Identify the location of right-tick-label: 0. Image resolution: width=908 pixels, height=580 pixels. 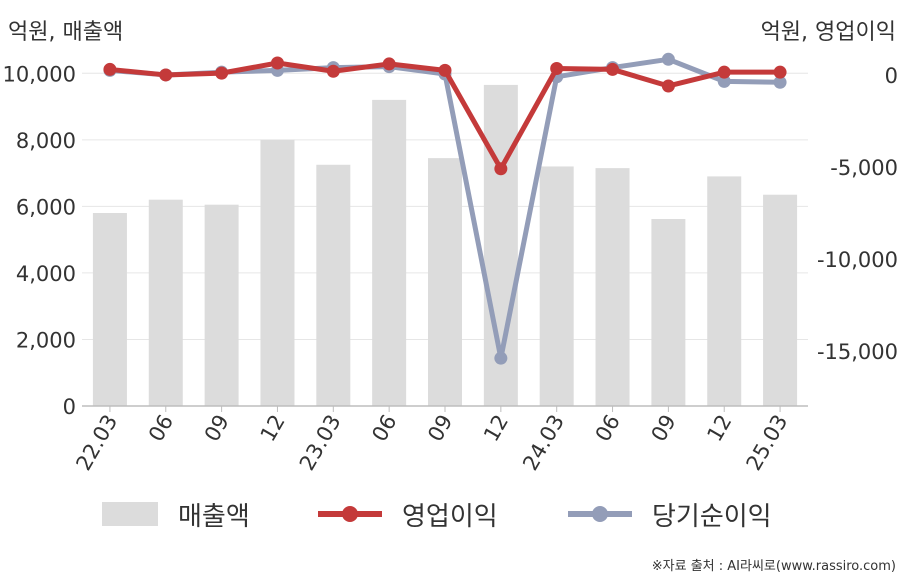
(891, 76).